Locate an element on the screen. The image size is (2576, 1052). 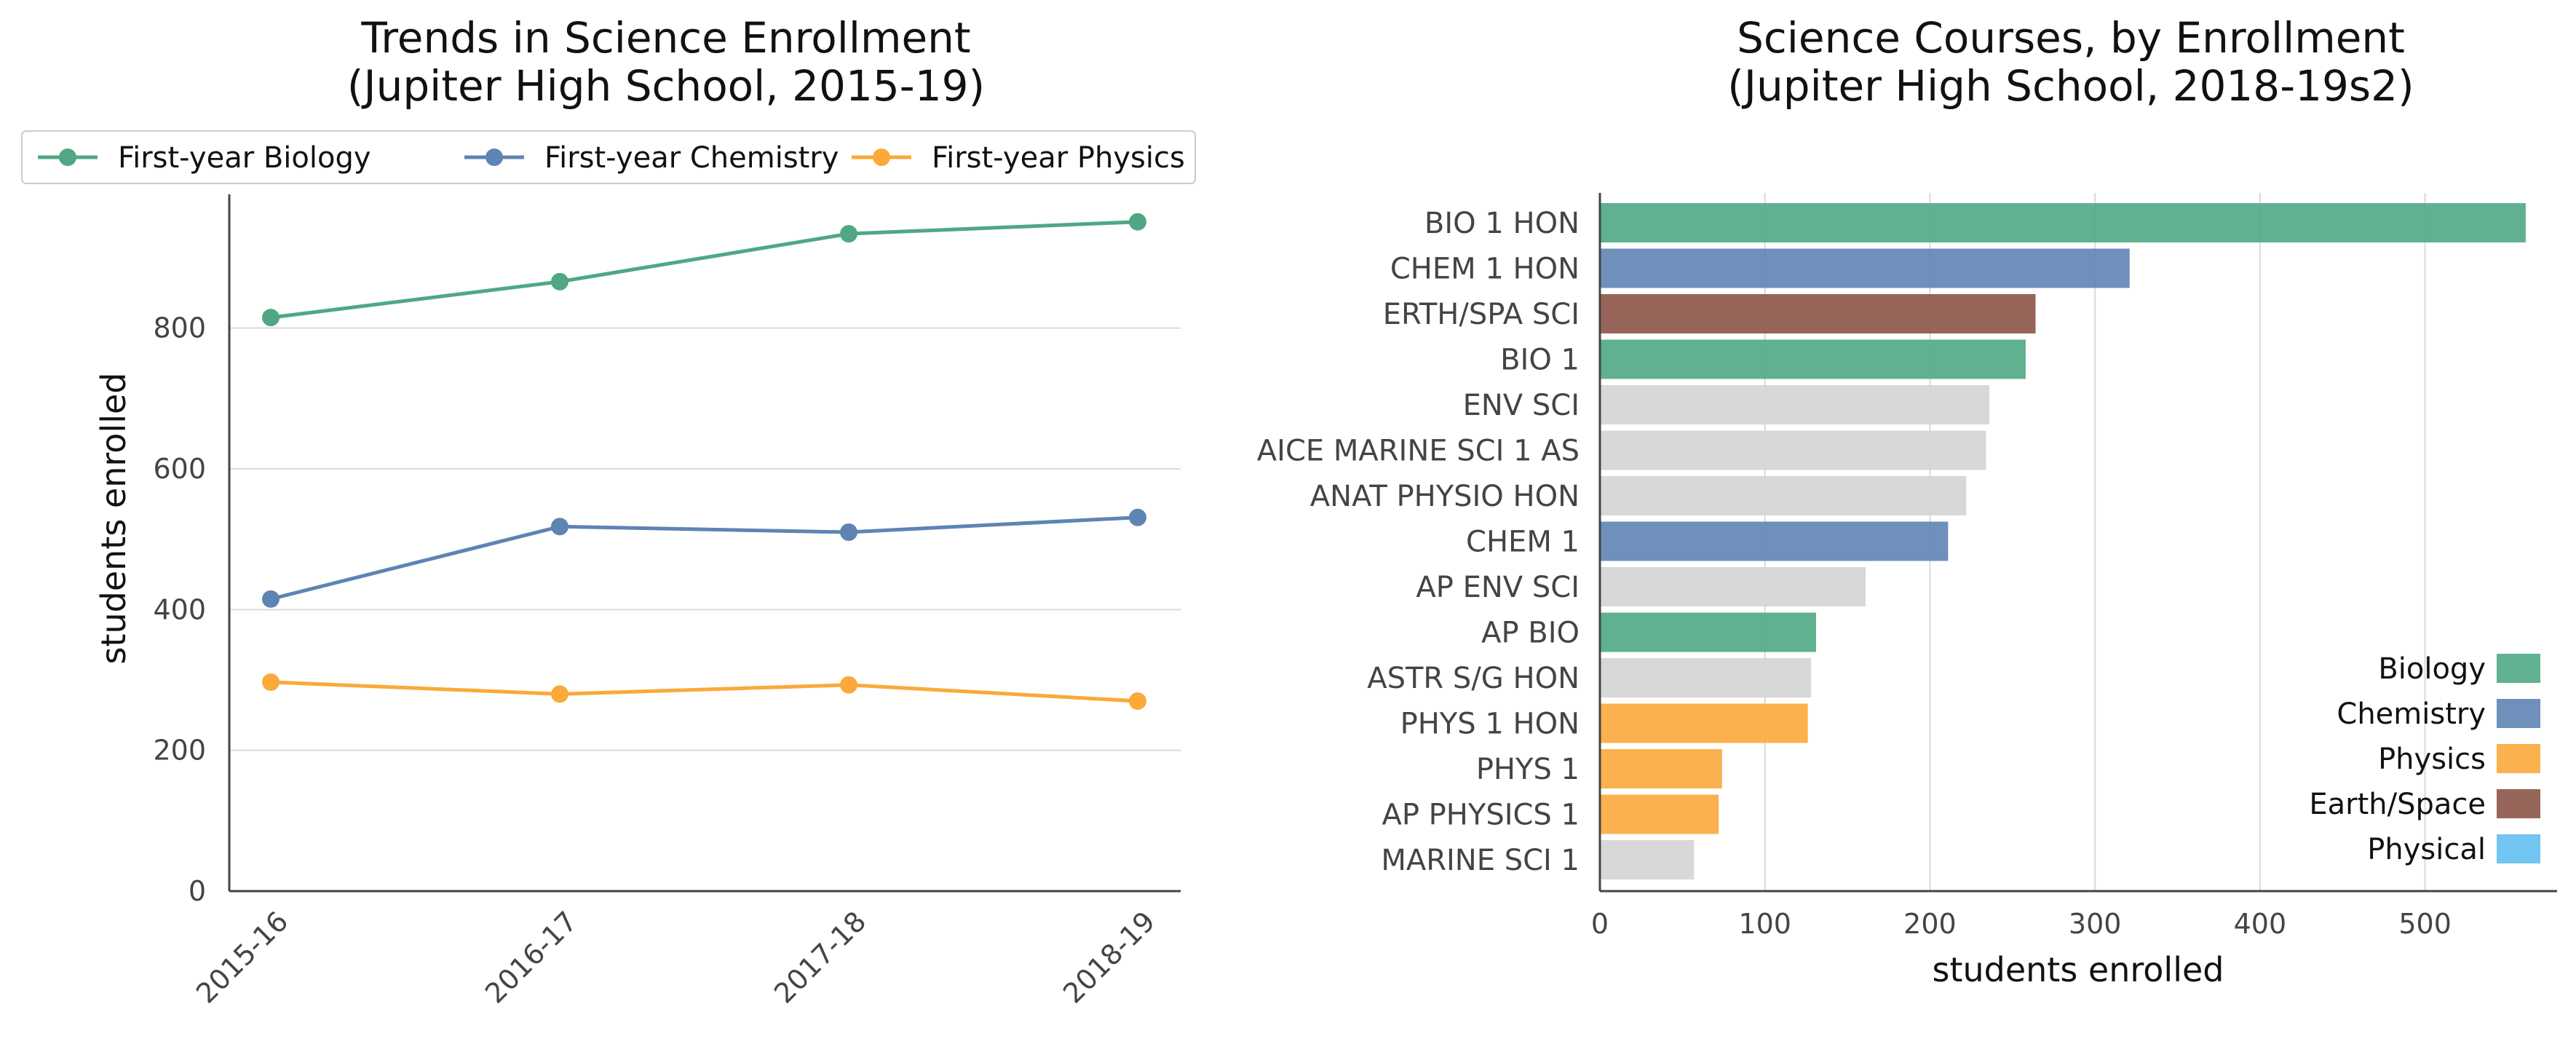
legend-label: Physical is located at coordinates (2426, 850).